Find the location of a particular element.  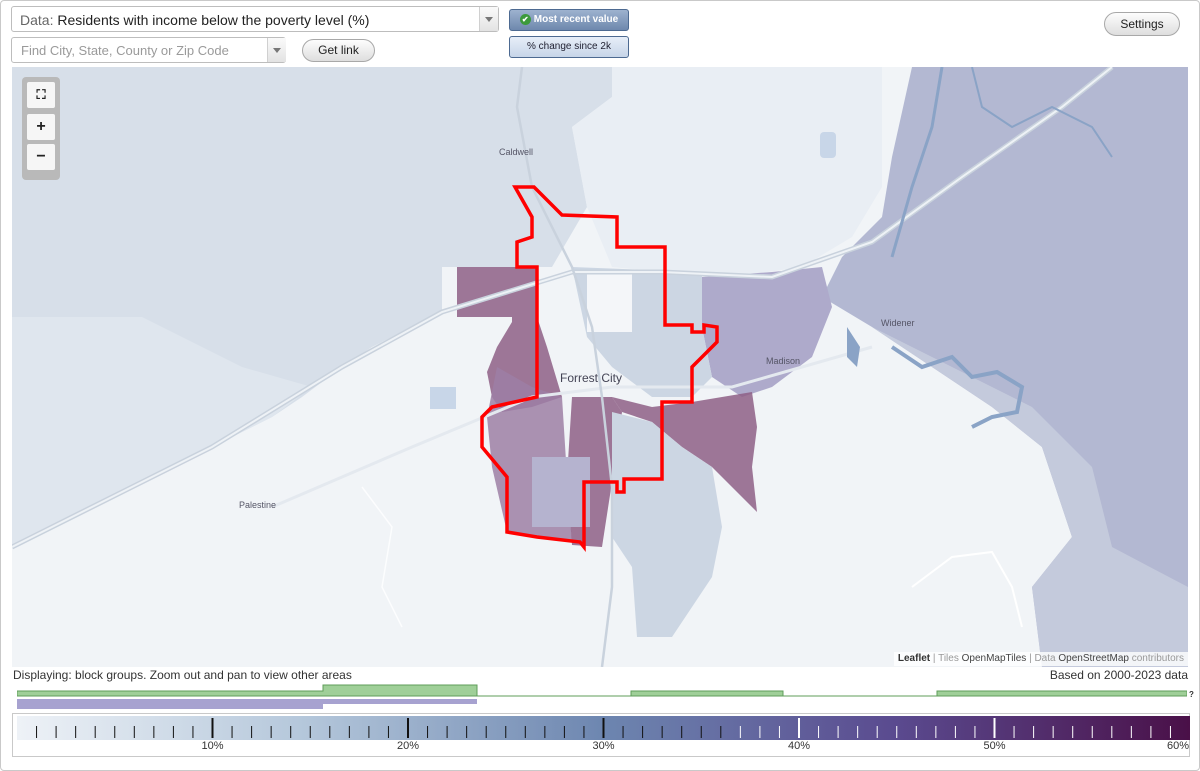

search-dropdown-icon is located at coordinates (276, 50).